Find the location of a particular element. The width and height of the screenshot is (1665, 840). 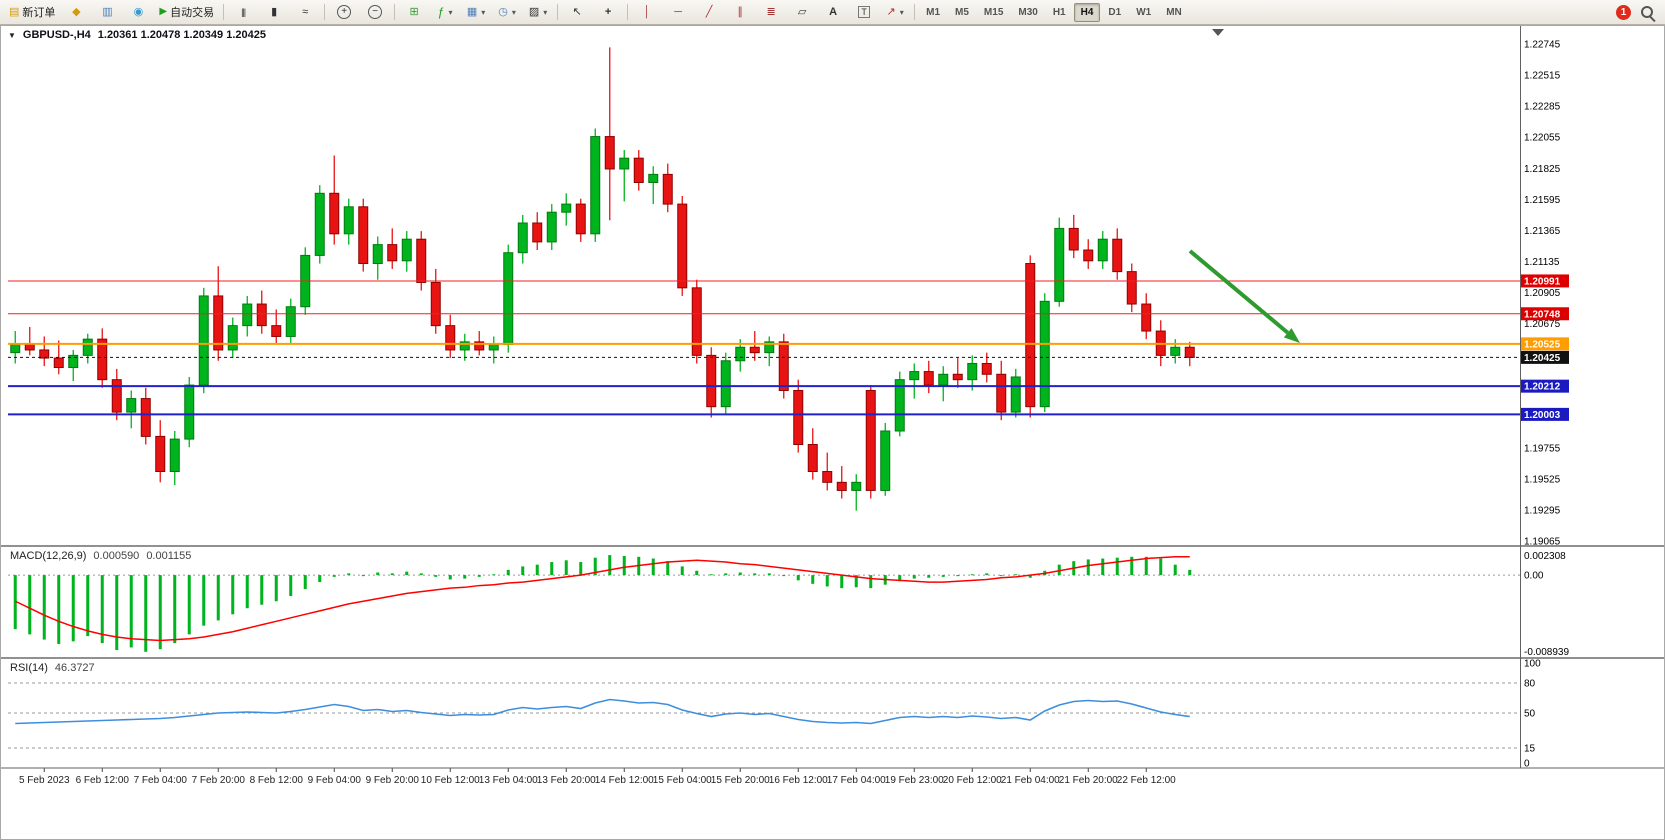

timeframe-m1: M1 is located at coordinates (933, 12).